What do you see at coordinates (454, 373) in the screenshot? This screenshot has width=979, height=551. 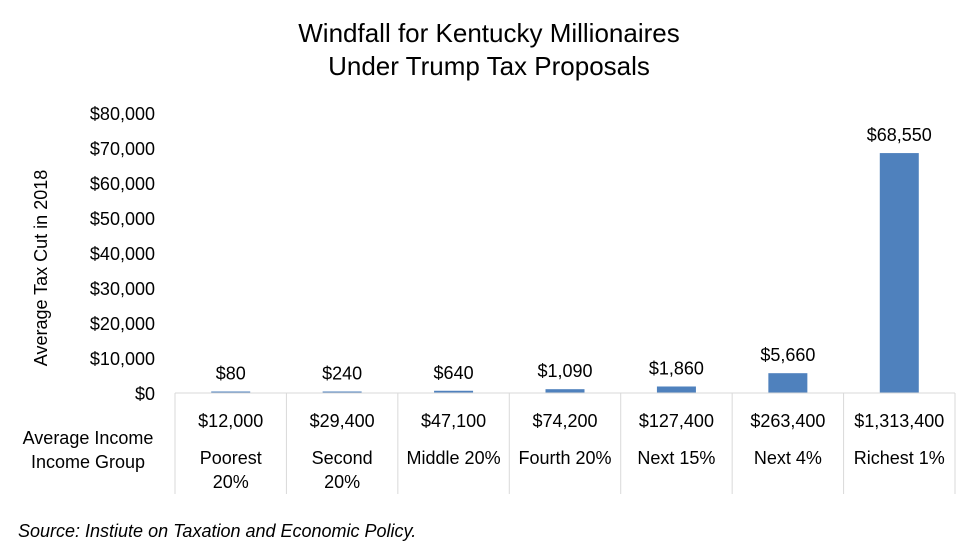 I see `data-label: $640` at bounding box center [454, 373].